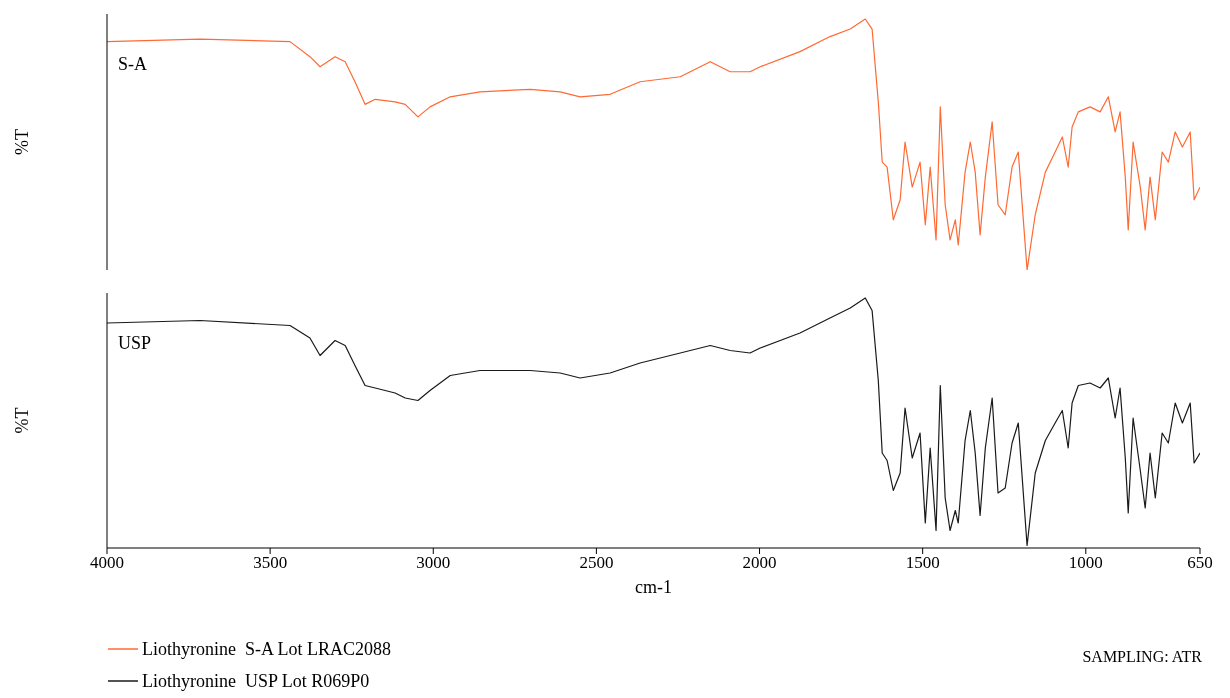 This screenshot has width=1230, height=698. I want to click on x-tick-label: 2500, so click(596, 563).